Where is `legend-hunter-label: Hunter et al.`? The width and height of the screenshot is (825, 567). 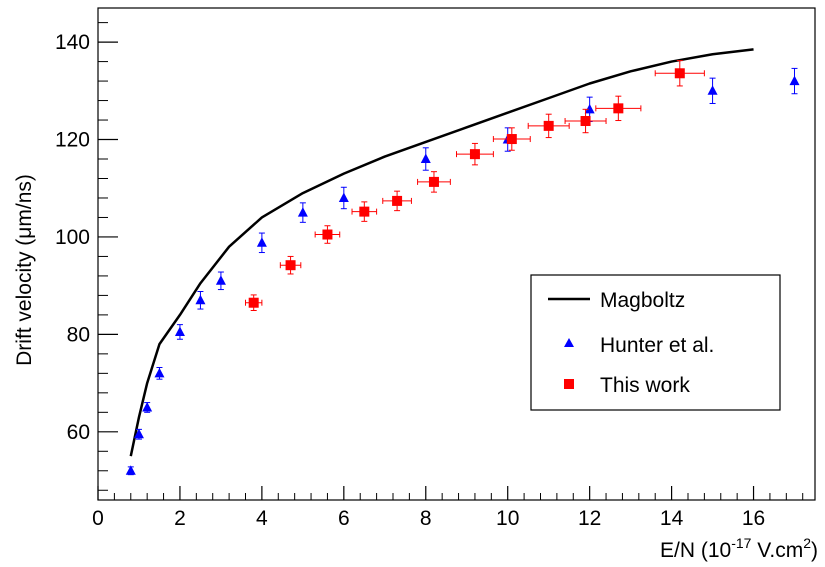
legend-hunter-label: Hunter et al. is located at coordinates (657, 345).